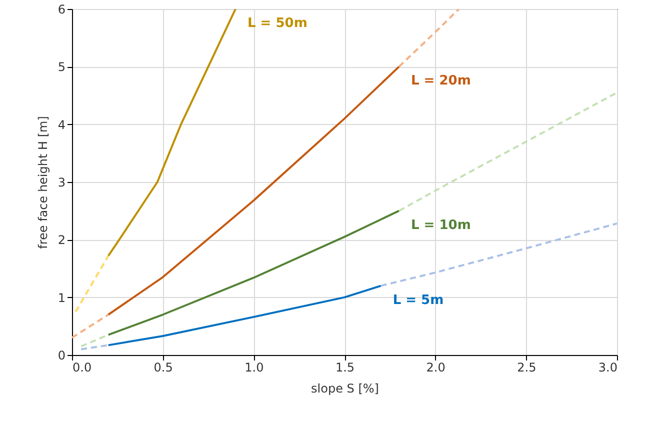 Image resolution: width=646 pixels, height=423 pixels. I want to click on y-tick-label: 0, so click(62, 355).